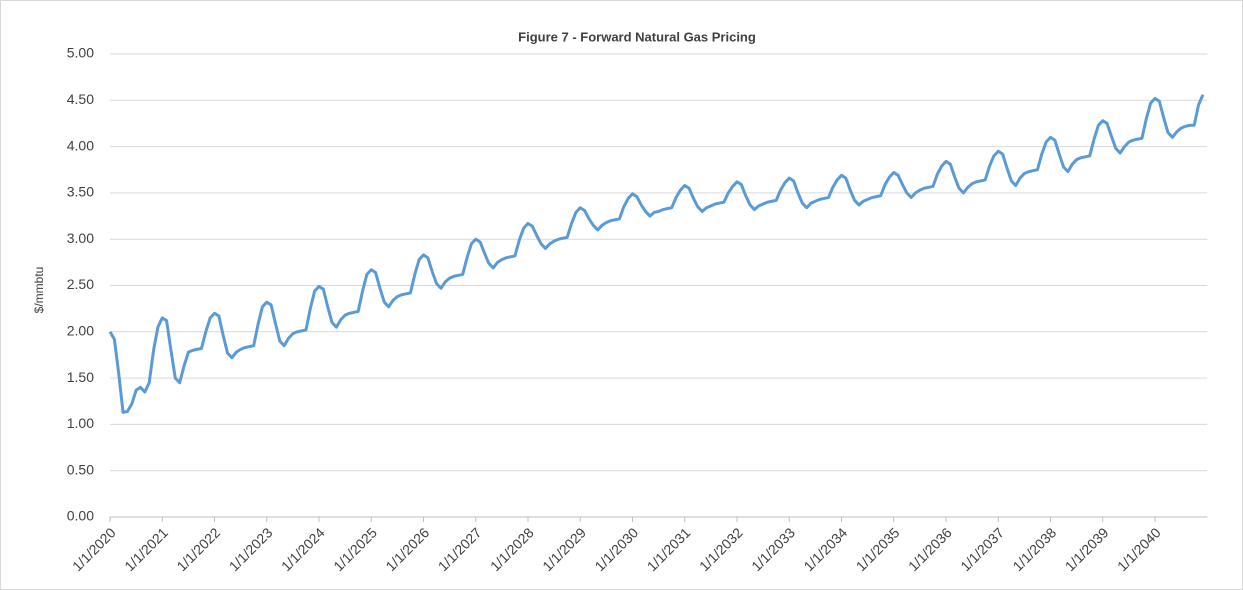 This screenshot has width=1243, height=590. Describe the element at coordinates (80, 284) in the screenshot. I see `y-tick-label: 2.50` at that location.